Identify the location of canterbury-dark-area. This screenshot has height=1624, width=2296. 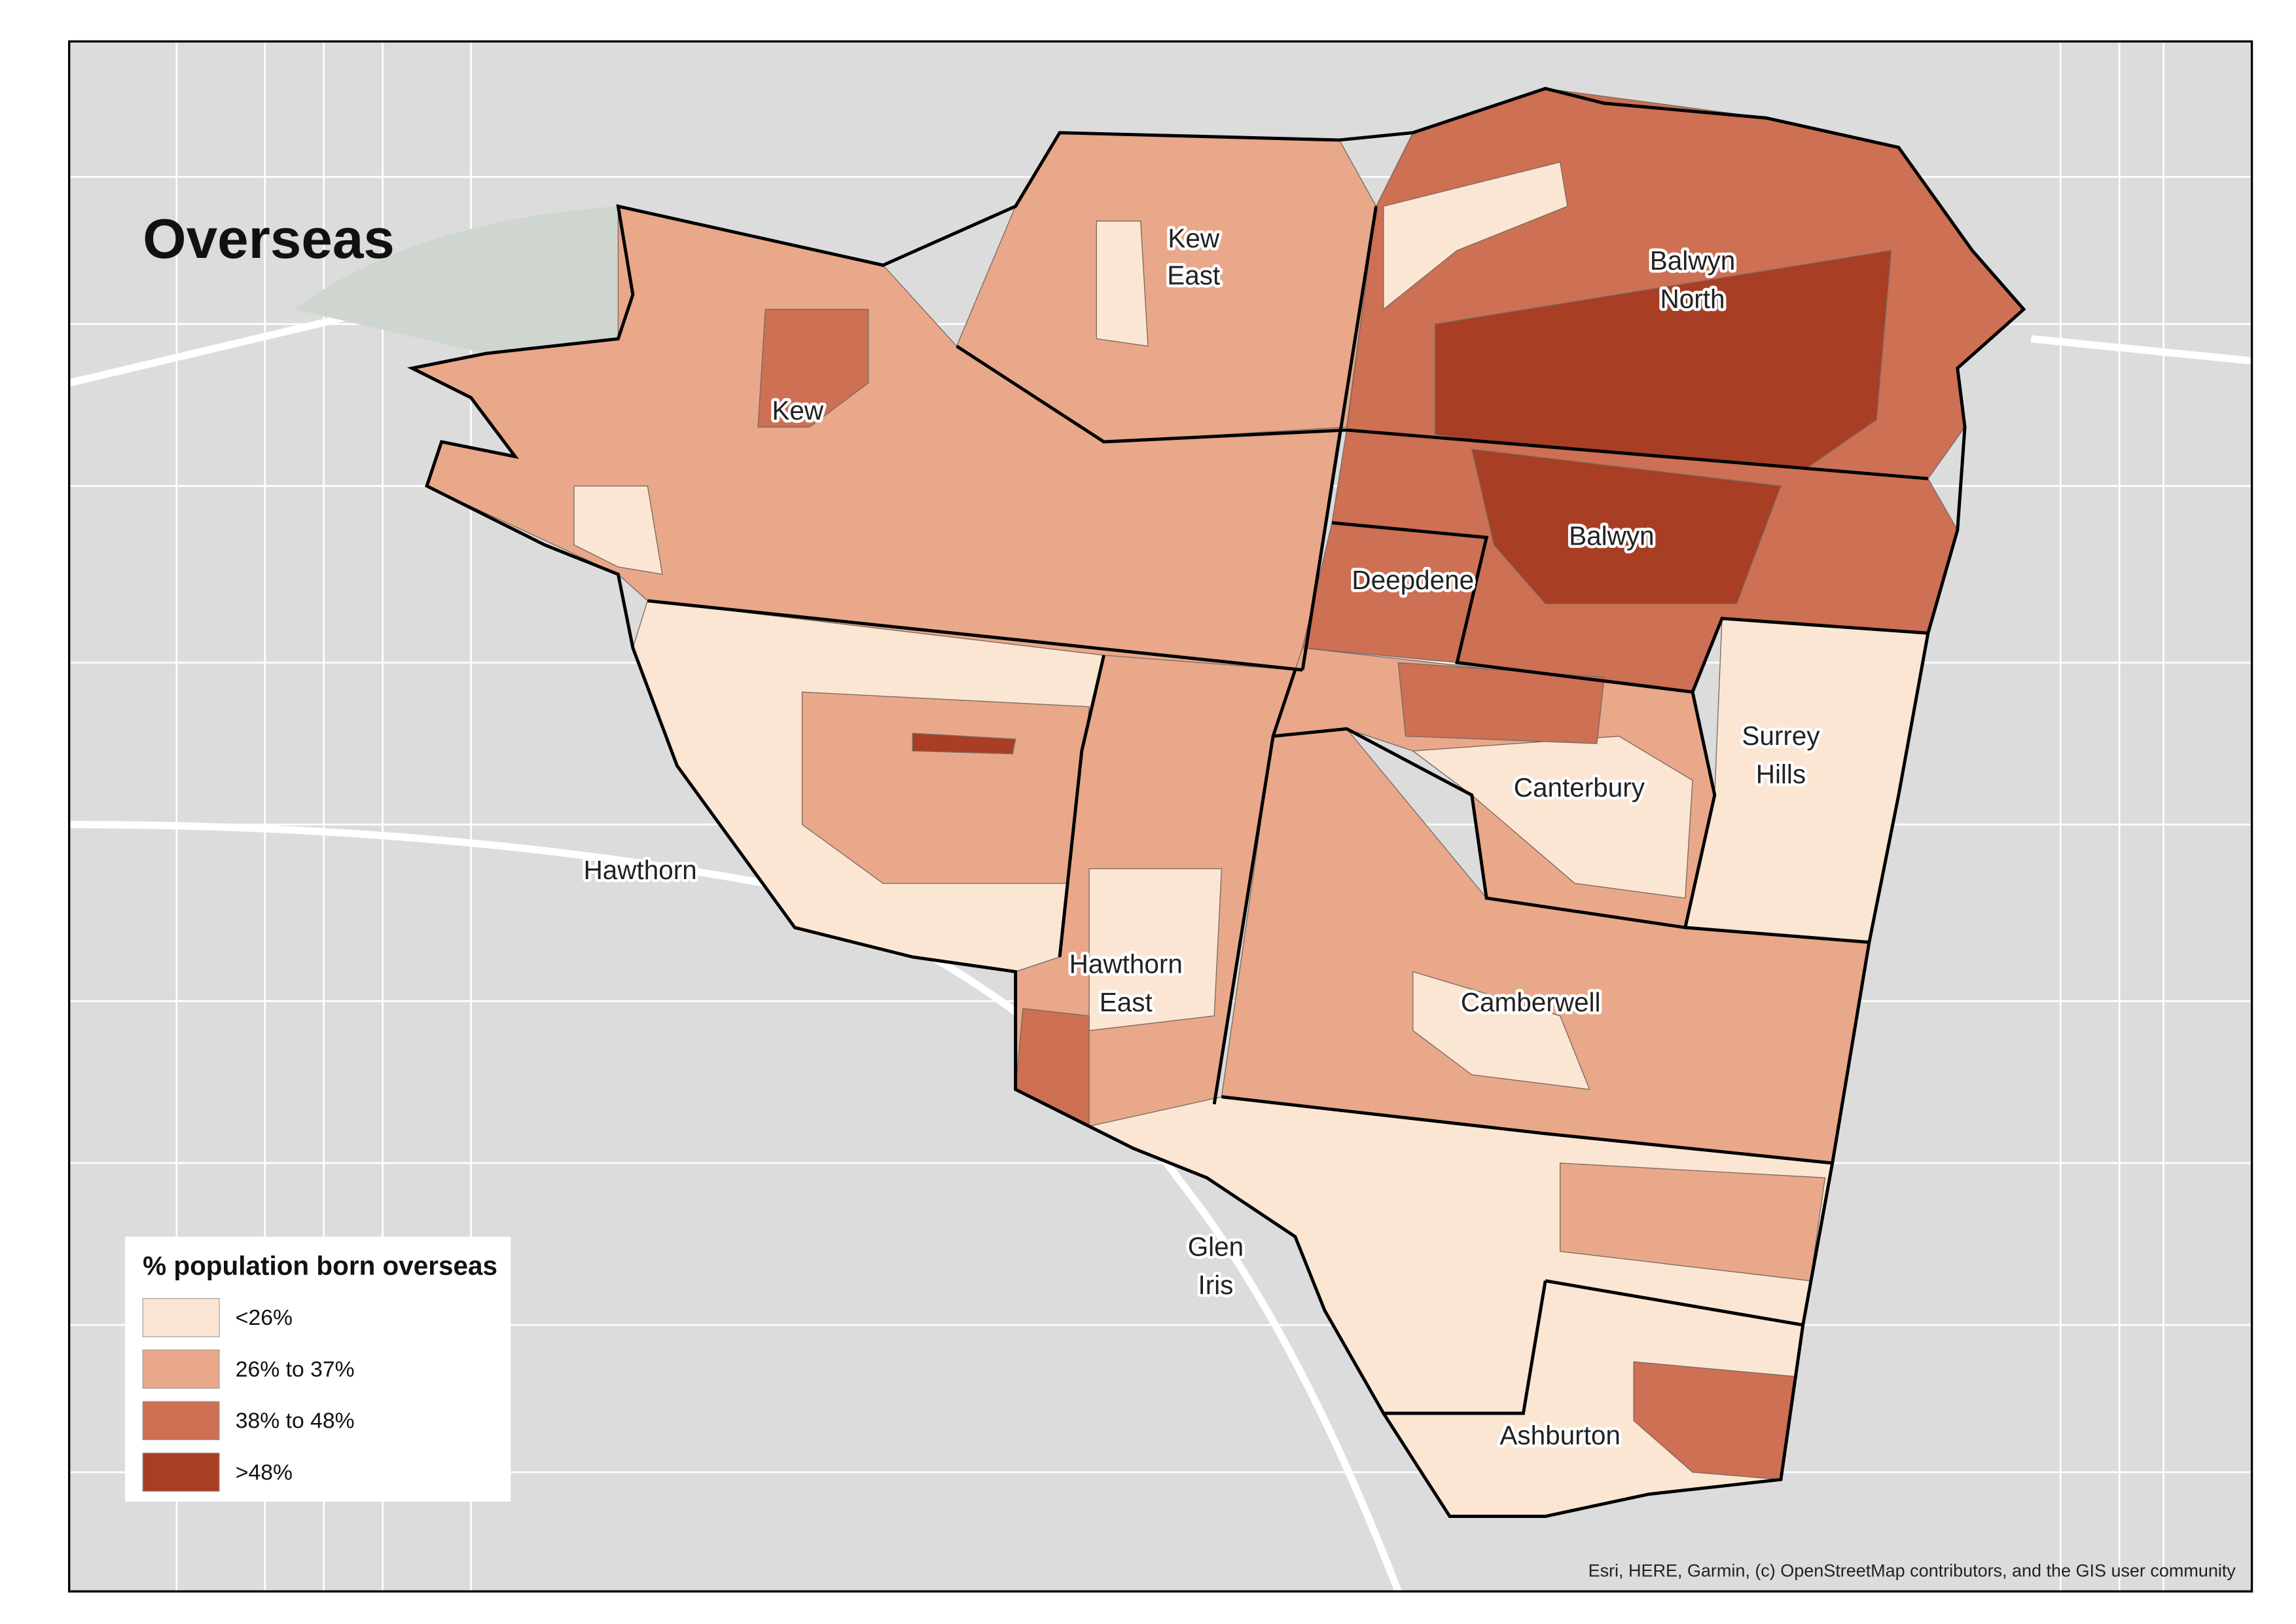
(1501, 703).